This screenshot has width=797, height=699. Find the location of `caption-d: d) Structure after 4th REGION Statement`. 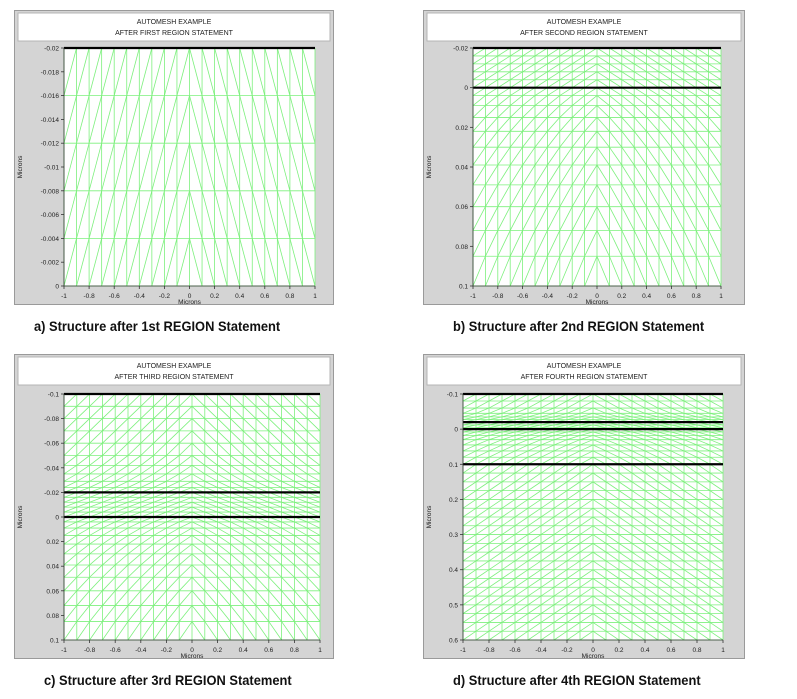

caption-d: d) Structure after 4th REGION Statement is located at coordinates (577, 680).